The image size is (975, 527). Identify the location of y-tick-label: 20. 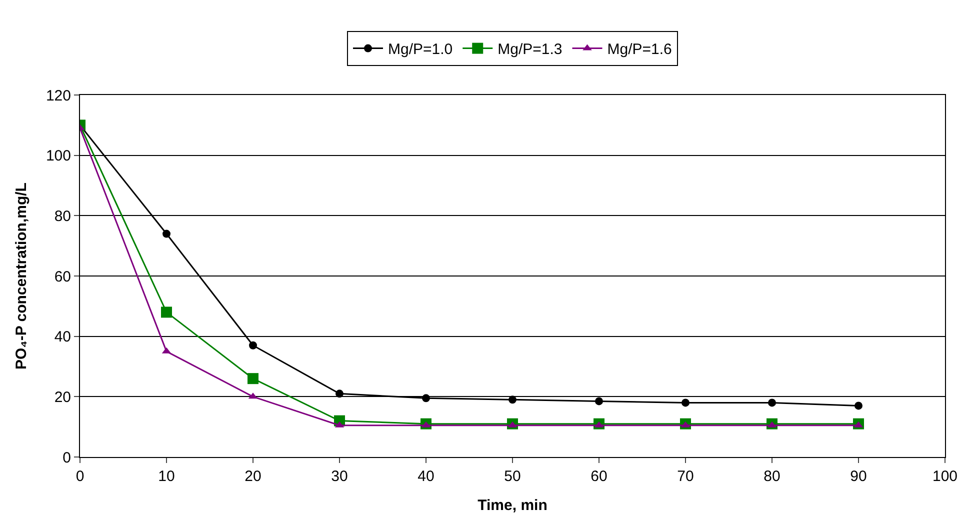
(62, 397).